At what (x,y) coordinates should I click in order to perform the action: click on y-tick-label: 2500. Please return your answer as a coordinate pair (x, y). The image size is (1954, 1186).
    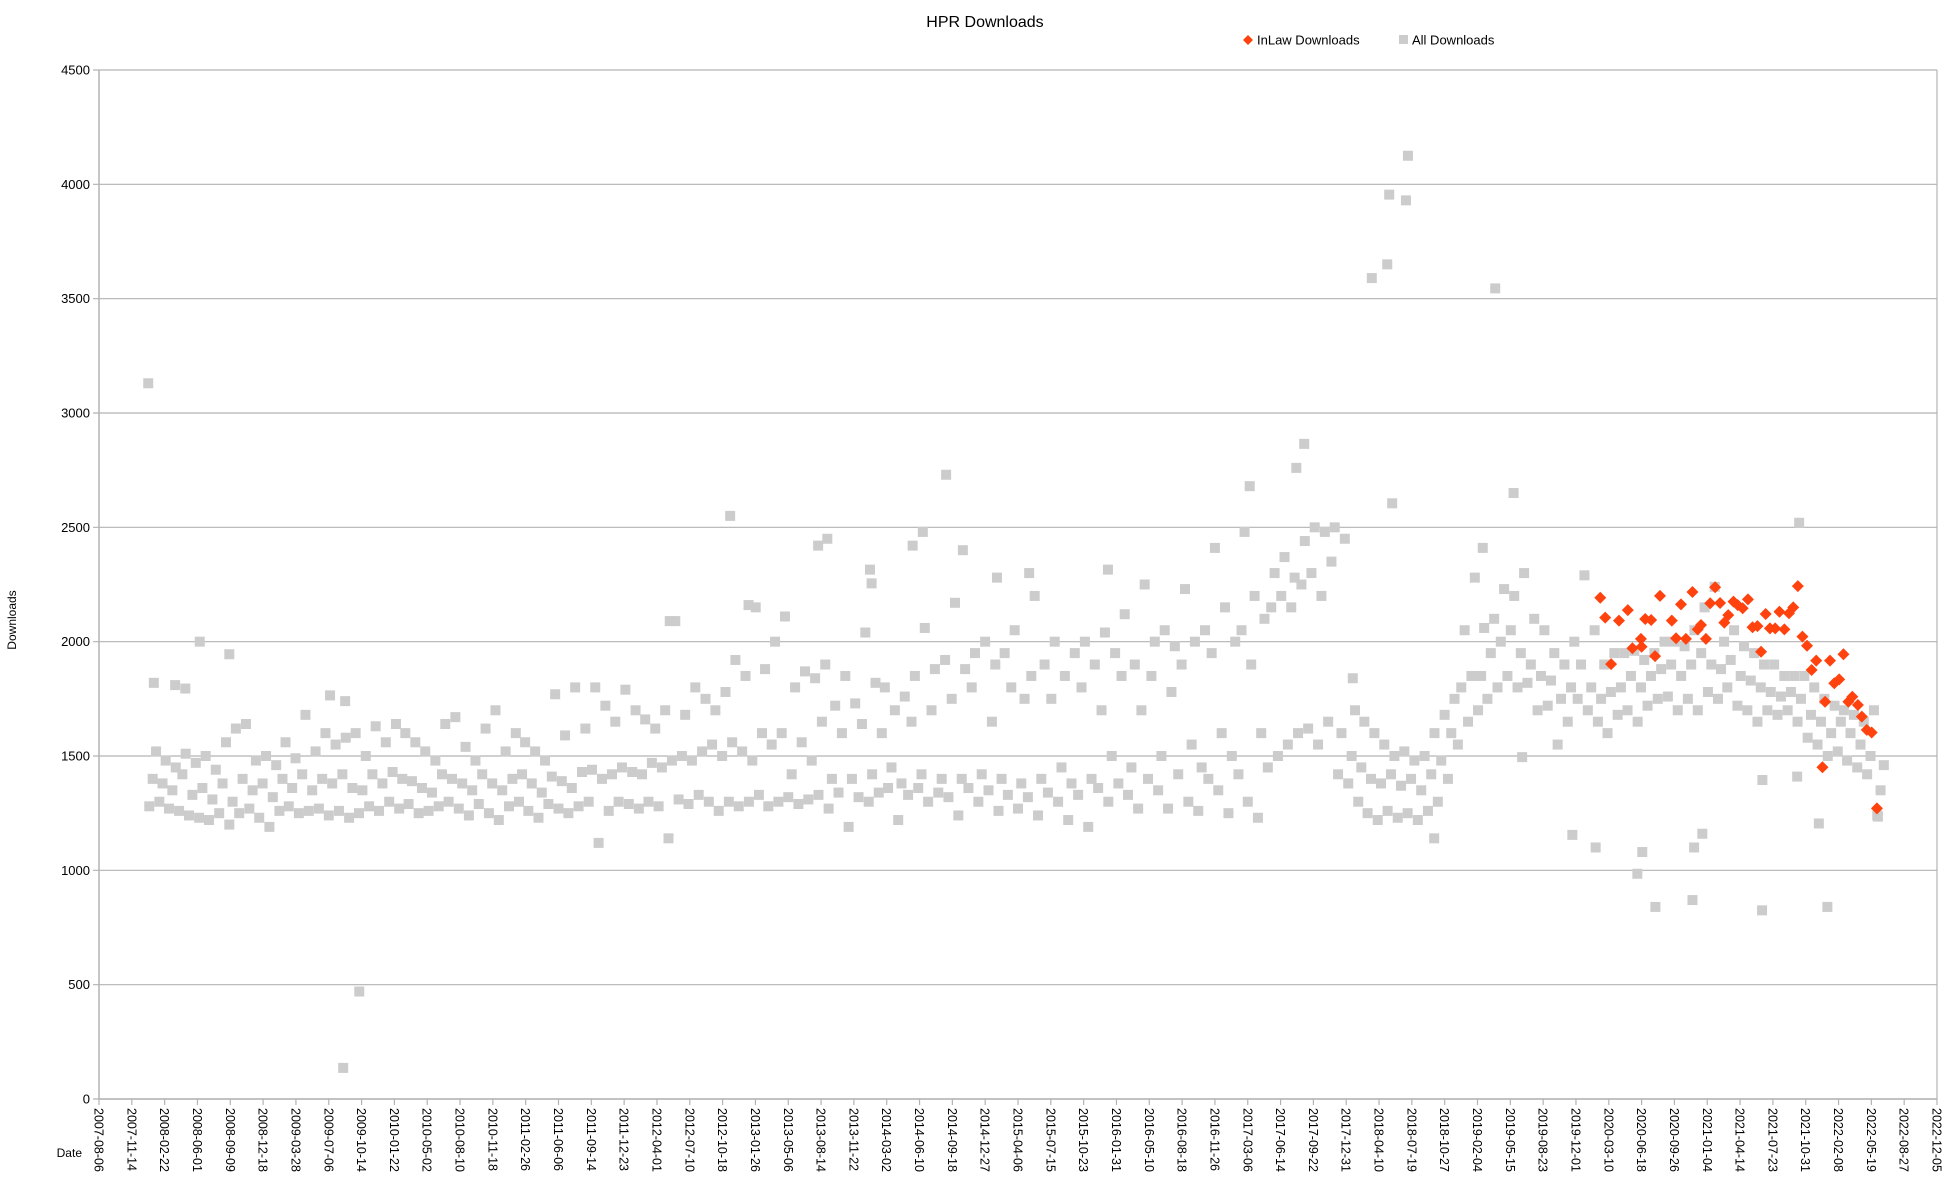
    Looking at the image, I should click on (75, 527).